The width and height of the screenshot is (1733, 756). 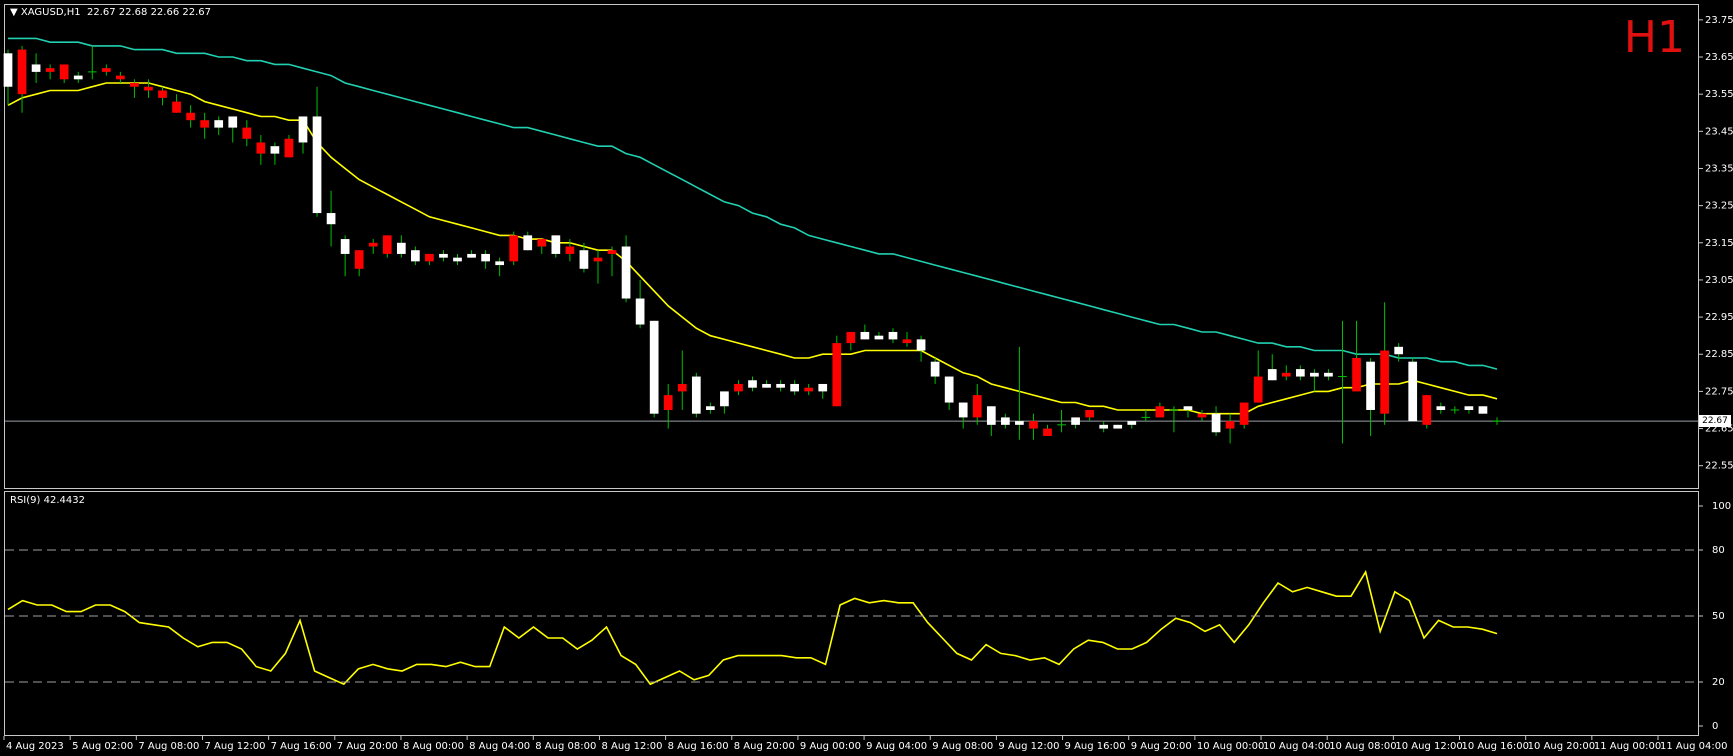 I want to click on time-tick-label: 5 Aug 02:00, so click(x=102, y=746).